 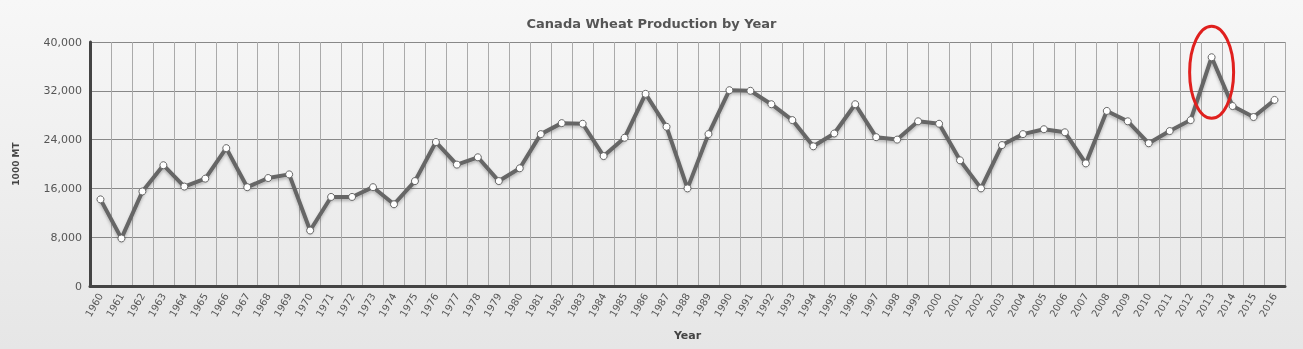 What do you see at coordinates (62, 42) in the screenshot?
I see `y-tick-label: 40,000` at bounding box center [62, 42].